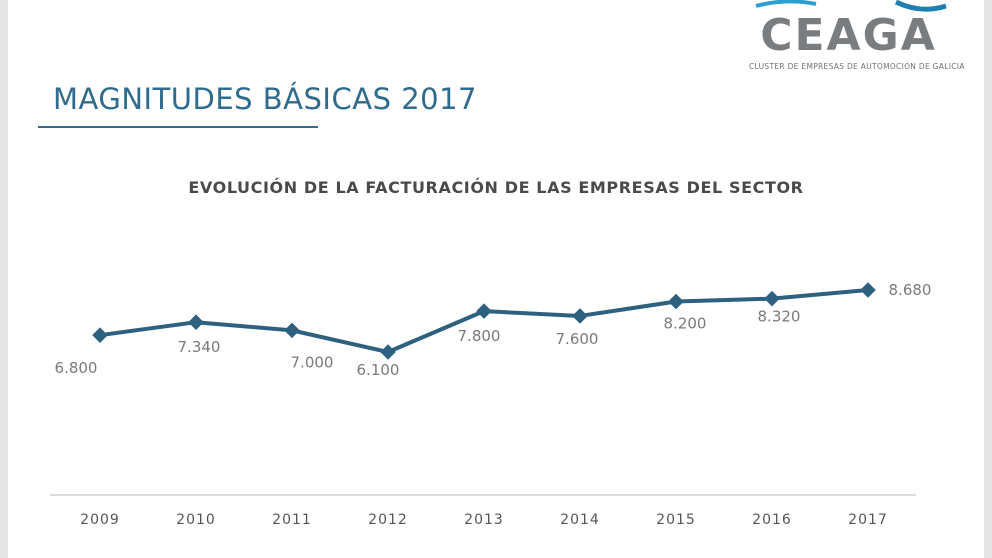 This screenshot has height=558, width=992. I want to click on data-label: 7.340, so click(199, 347).